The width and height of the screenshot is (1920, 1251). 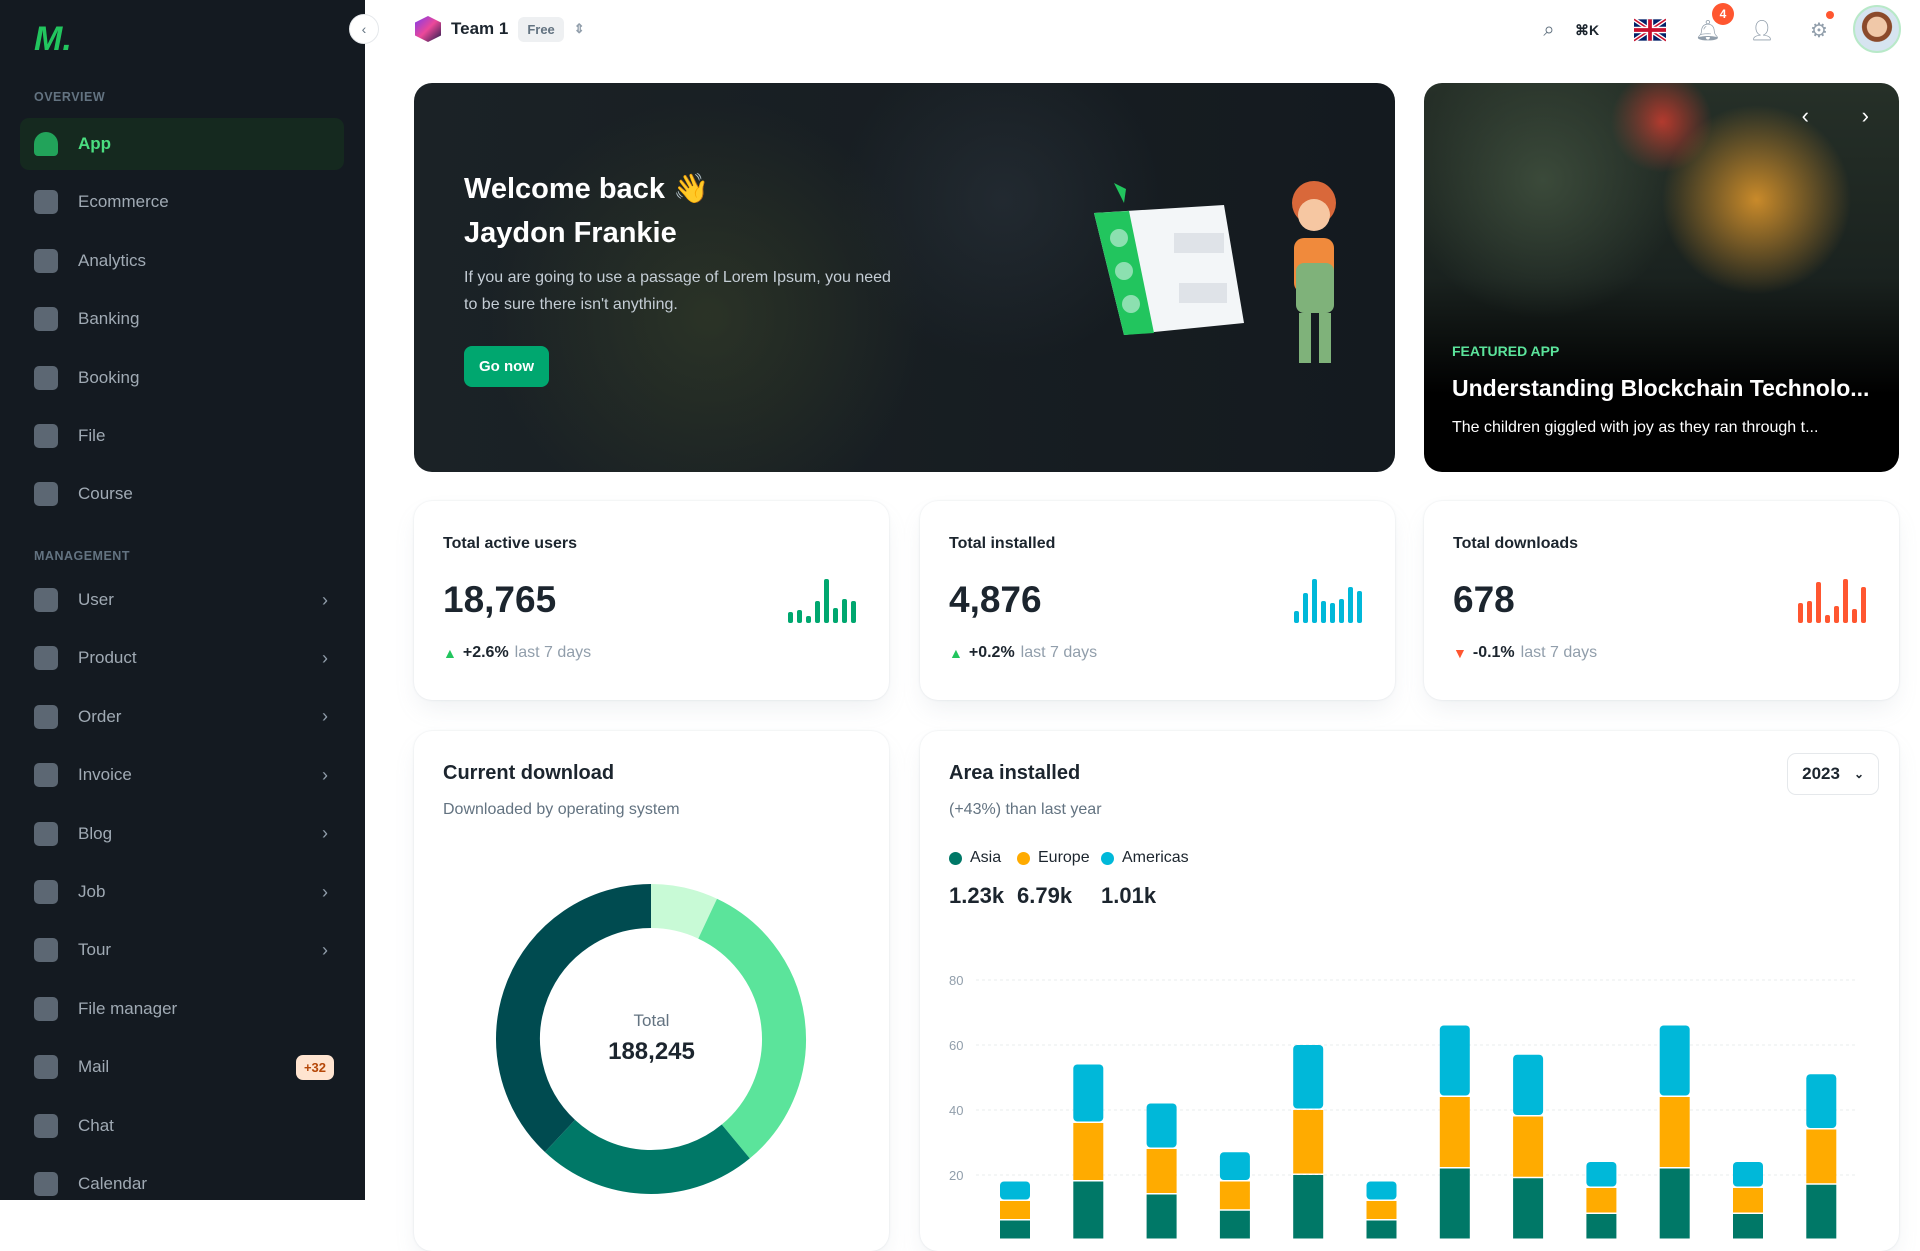 What do you see at coordinates (105, 494) in the screenshot?
I see `sidebar-item-label: Course` at bounding box center [105, 494].